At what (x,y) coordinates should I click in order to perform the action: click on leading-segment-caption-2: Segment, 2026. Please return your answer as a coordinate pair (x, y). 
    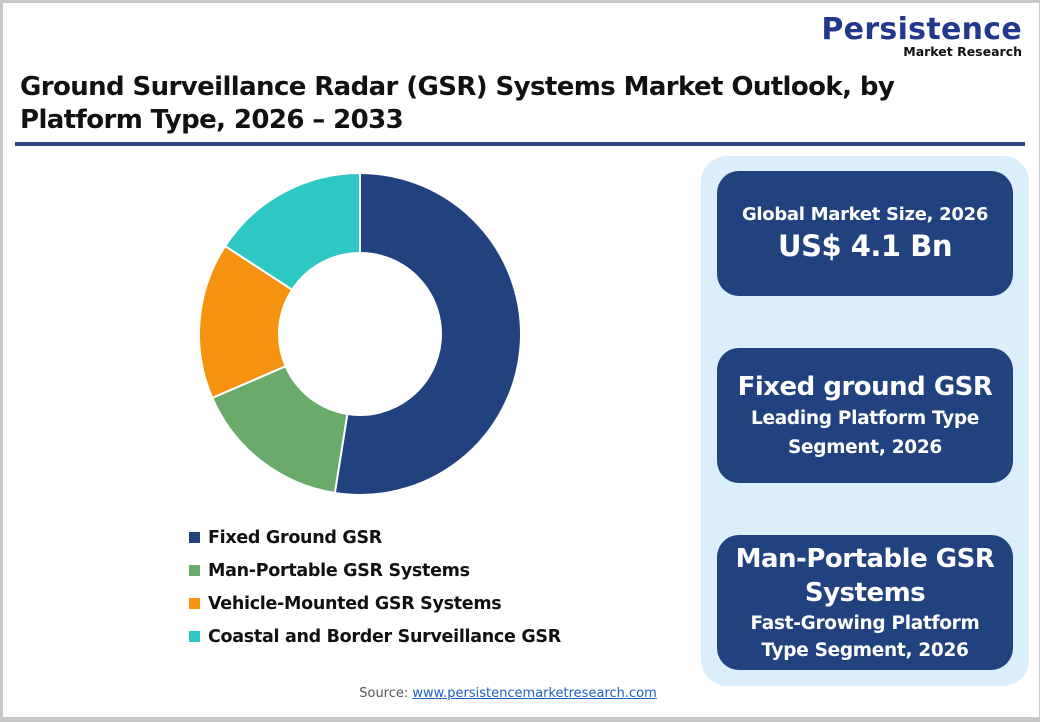
    Looking at the image, I should click on (864, 447).